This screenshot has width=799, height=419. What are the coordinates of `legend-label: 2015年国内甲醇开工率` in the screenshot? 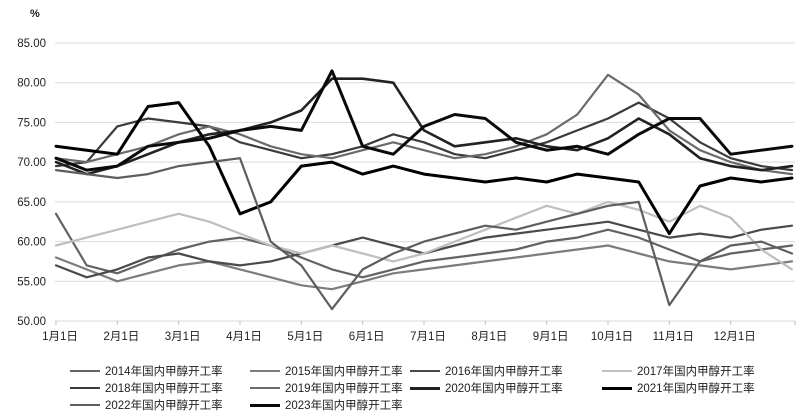 It's located at (344, 372).